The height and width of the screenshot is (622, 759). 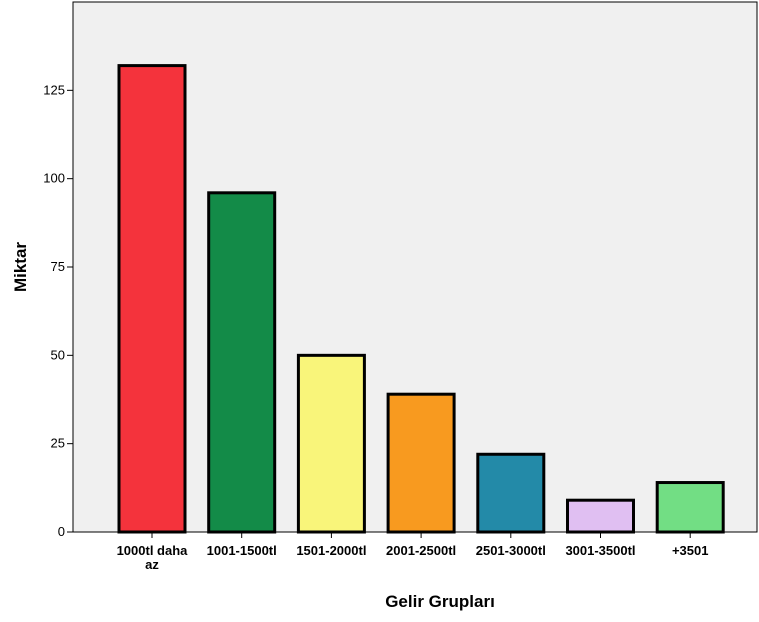 What do you see at coordinates (58, 266) in the screenshot?
I see `y-tick-label: 75` at bounding box center [58, 266].